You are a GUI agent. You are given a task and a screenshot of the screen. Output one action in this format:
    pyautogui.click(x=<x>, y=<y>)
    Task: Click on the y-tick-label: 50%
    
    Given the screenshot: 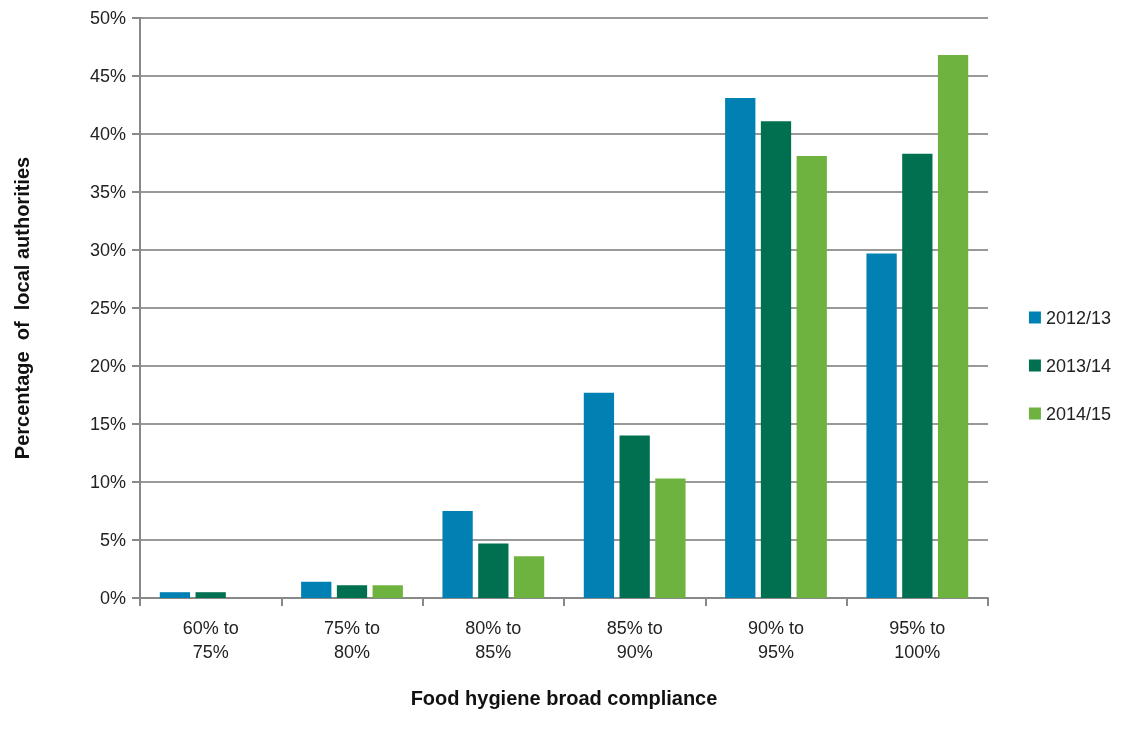 What is the action you would take?
    pyautogui.click(x=107, y=18)
    